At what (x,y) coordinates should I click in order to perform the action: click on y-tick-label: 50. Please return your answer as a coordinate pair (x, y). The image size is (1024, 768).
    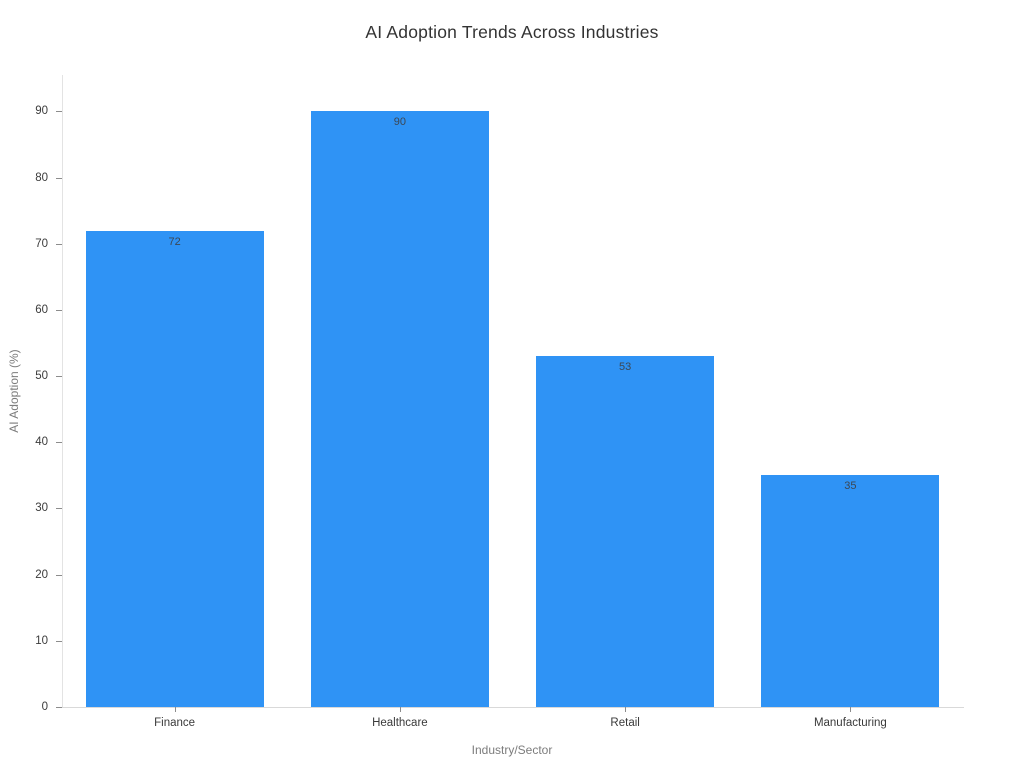
    Looking at the image, I should click on (41, 376).